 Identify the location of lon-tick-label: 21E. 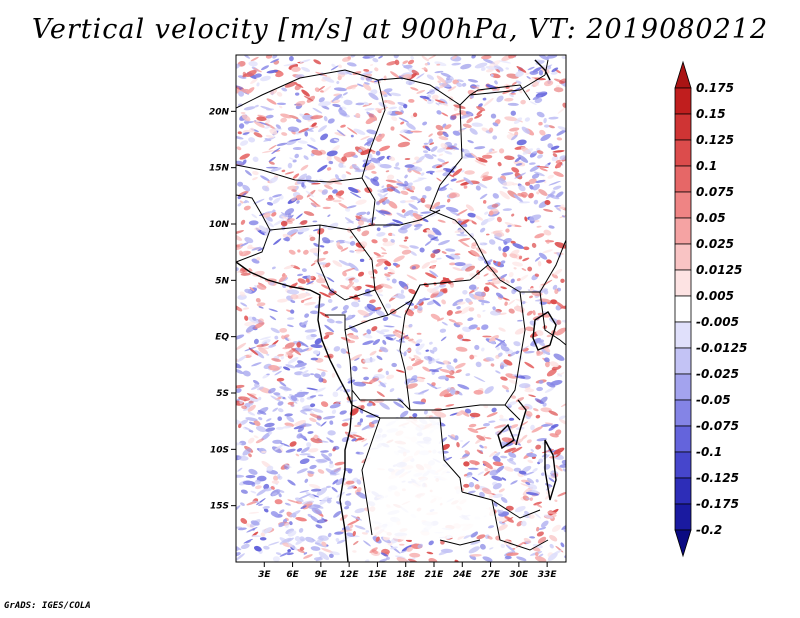
(435, 575).